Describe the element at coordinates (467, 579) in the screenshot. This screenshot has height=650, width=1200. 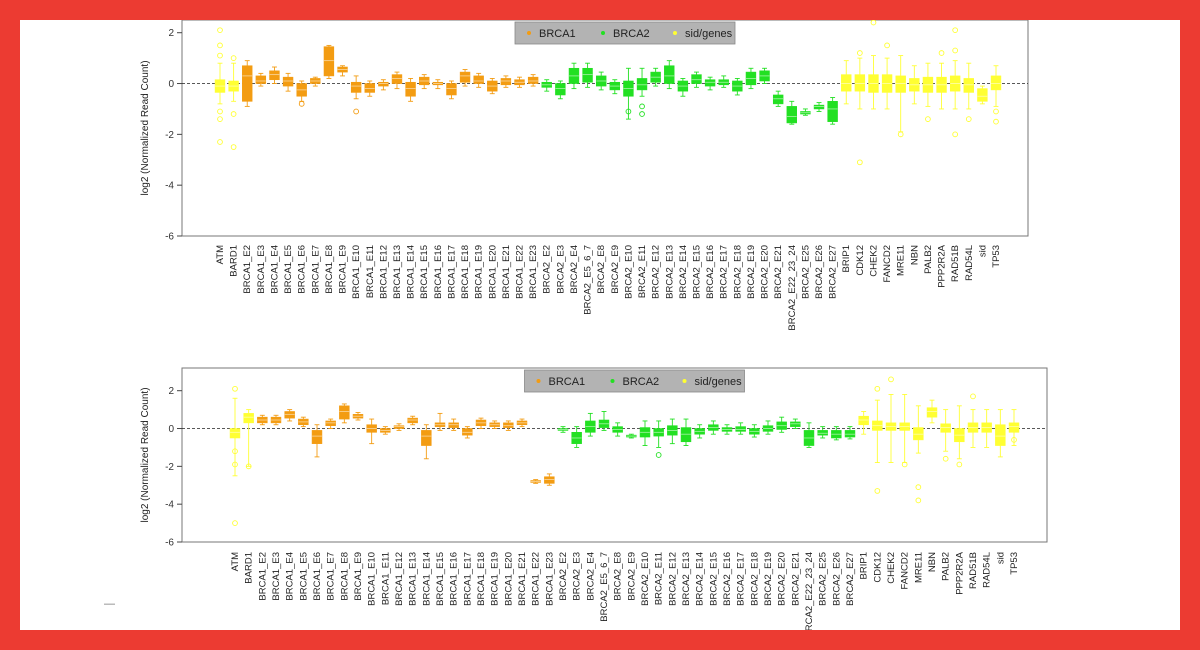
I see `x-tick-label: BRCA1_E17` at that location.